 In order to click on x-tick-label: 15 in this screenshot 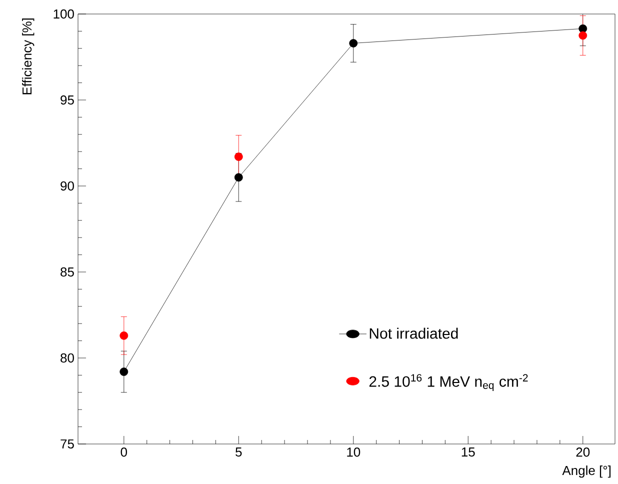, I will do `click(468, 452)`.